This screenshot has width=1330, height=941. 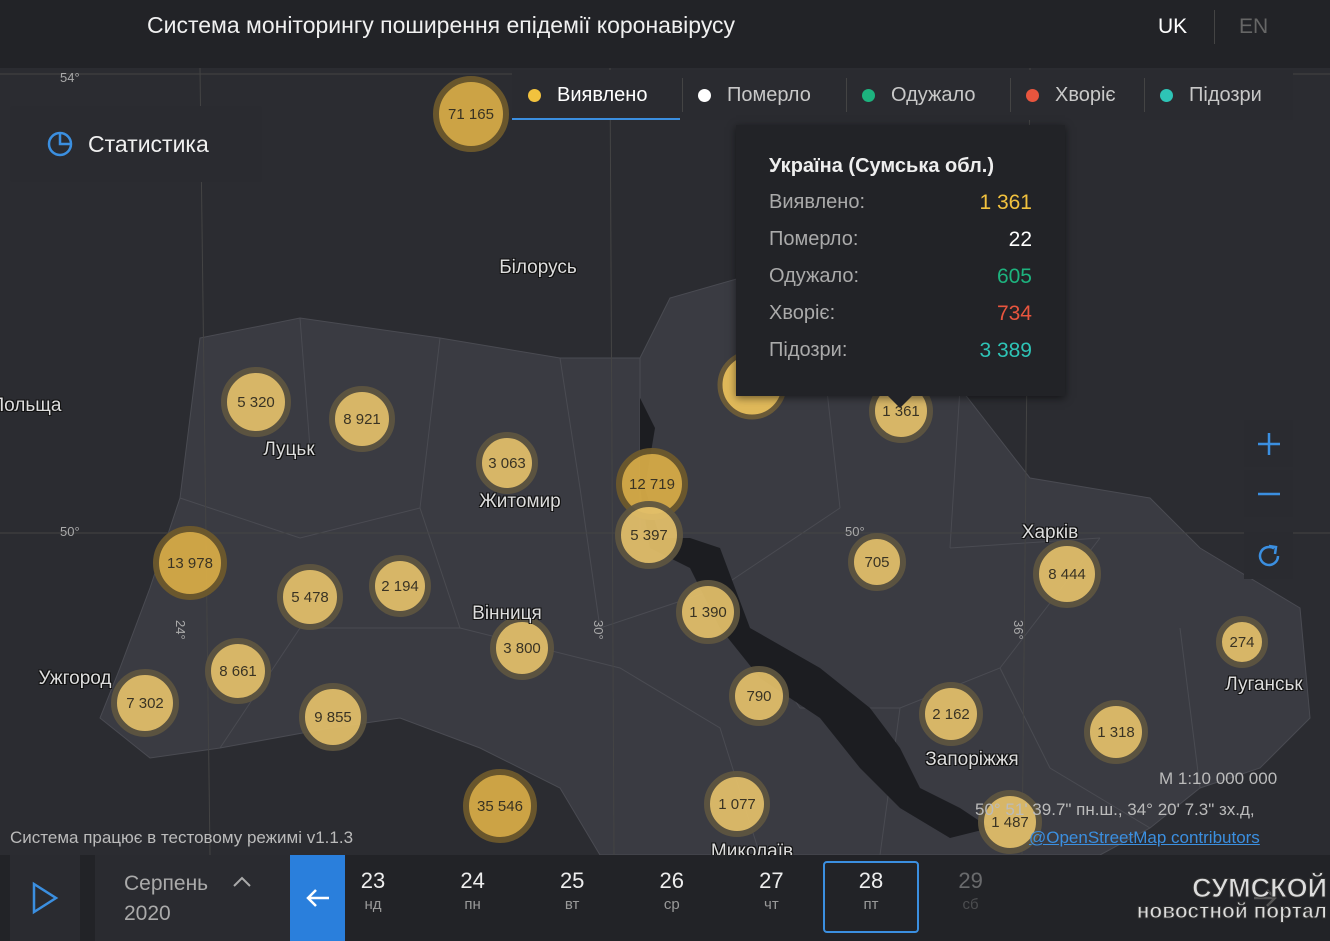 I want to click on cluster: 35 546, so click(x=500, y=806).